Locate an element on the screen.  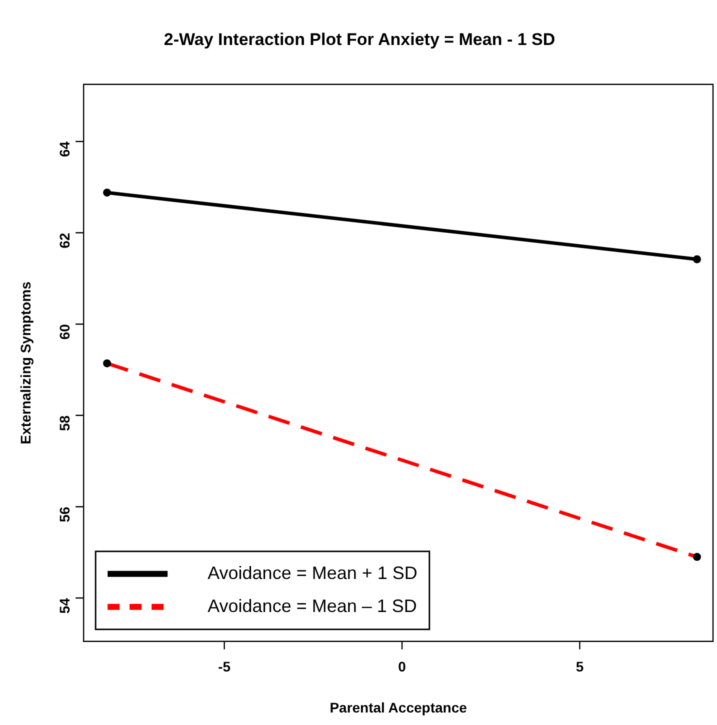
y-tick-label: 62 is located at coordinates (64, 240).